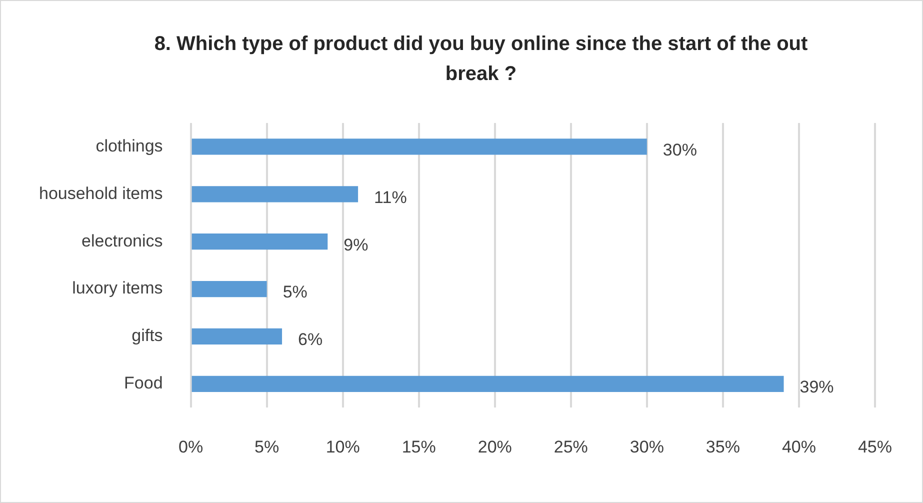  I want to click on x-tick-label: 5%, so click(267, 446).